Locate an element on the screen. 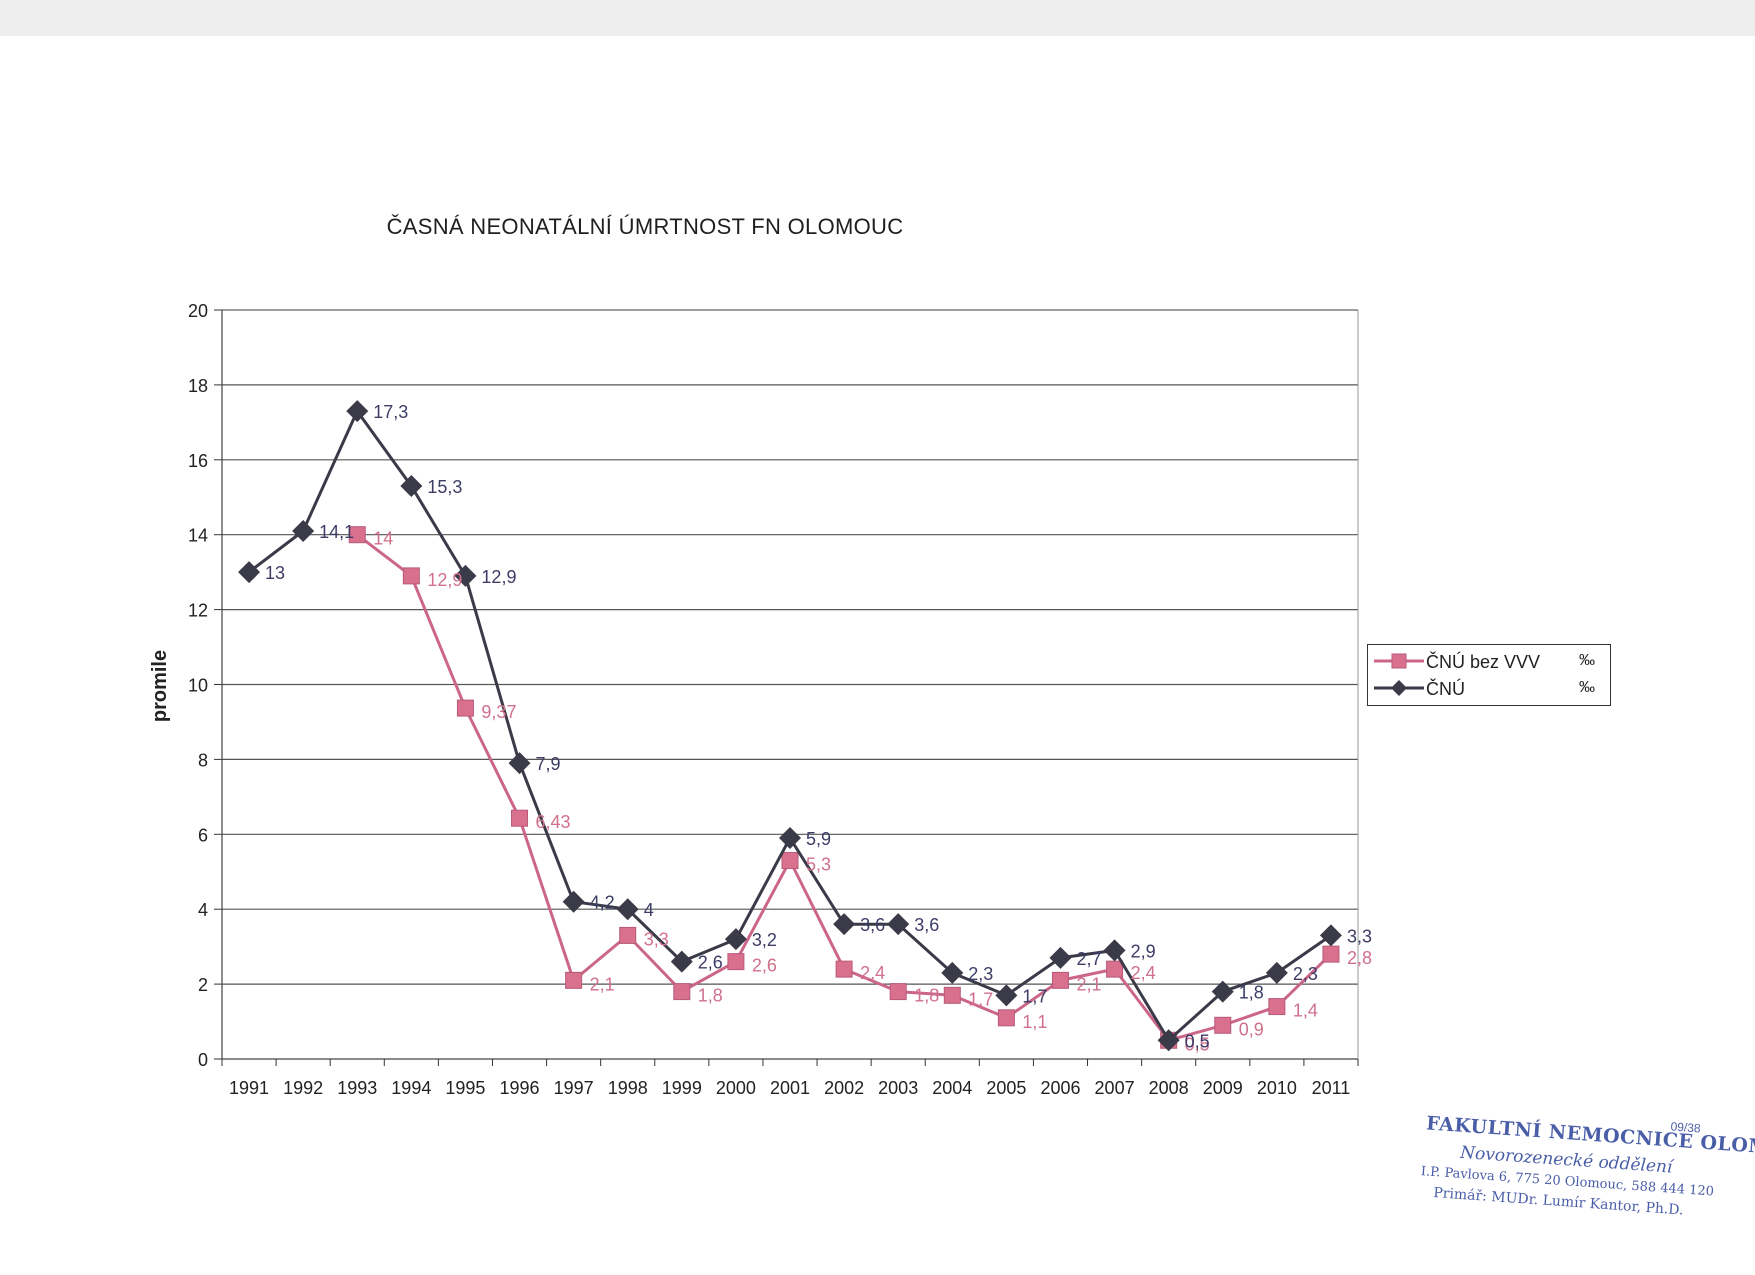 This screenshot has height=1275, width=1755. chart-title: ČASNÁ NEONATÁLNÍ ÚMRTNOST FN OLOMOUC is located at coordinates (645, 226).